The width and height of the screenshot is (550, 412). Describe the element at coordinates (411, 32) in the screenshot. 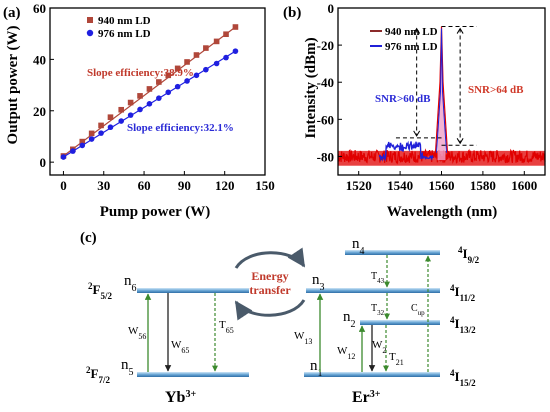

I see `b-legend-label-940: 940 nm LD` at that location.